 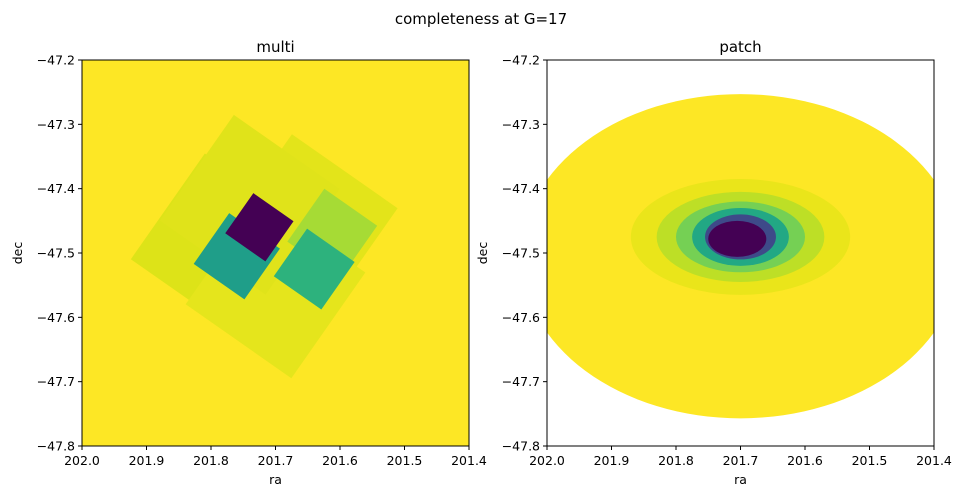 What do you see at coordinates (481, 19) in the screenshot?
I see `figure-suptitle: completeness at G=17` at bounding box center [481, 19].